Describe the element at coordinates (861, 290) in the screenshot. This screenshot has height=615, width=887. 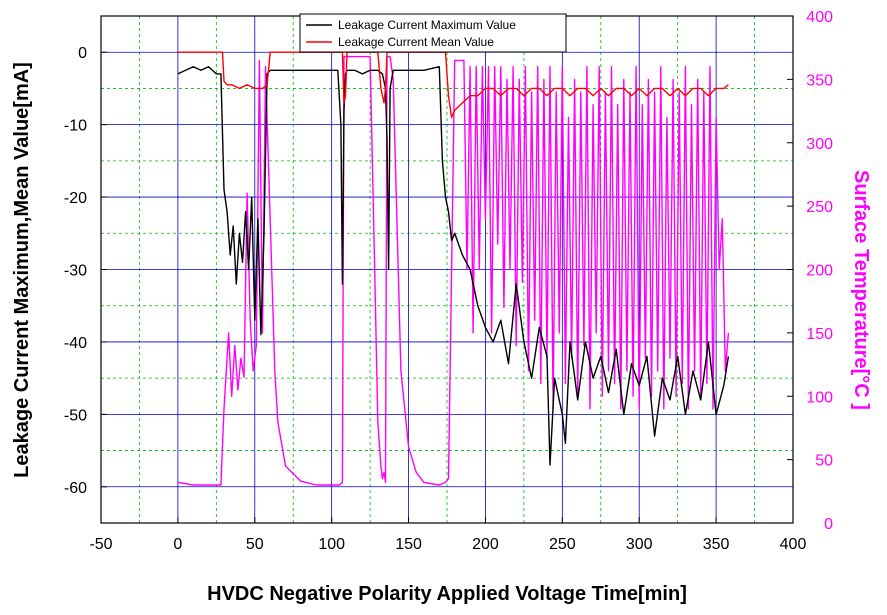
I see `y2-axis-title: Surface Temperature[°C ]` at that location.